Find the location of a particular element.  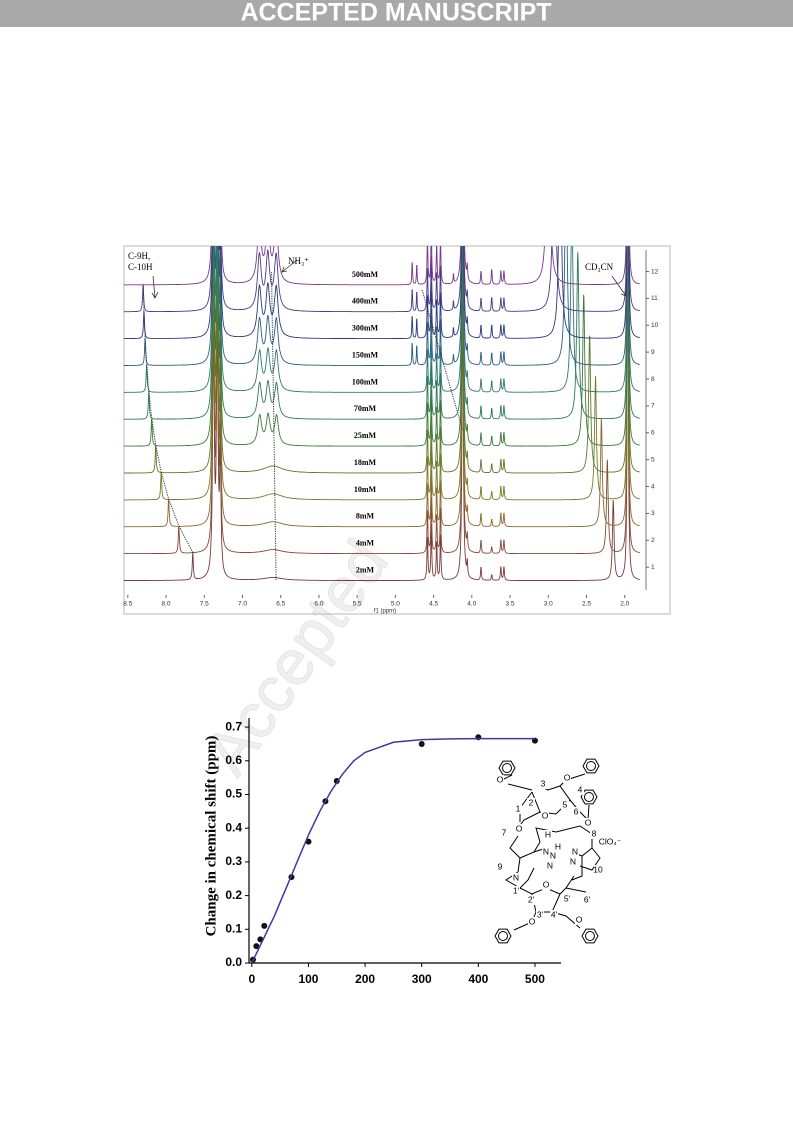

y-tick-label: 10 is located at coordinates (655, 325).